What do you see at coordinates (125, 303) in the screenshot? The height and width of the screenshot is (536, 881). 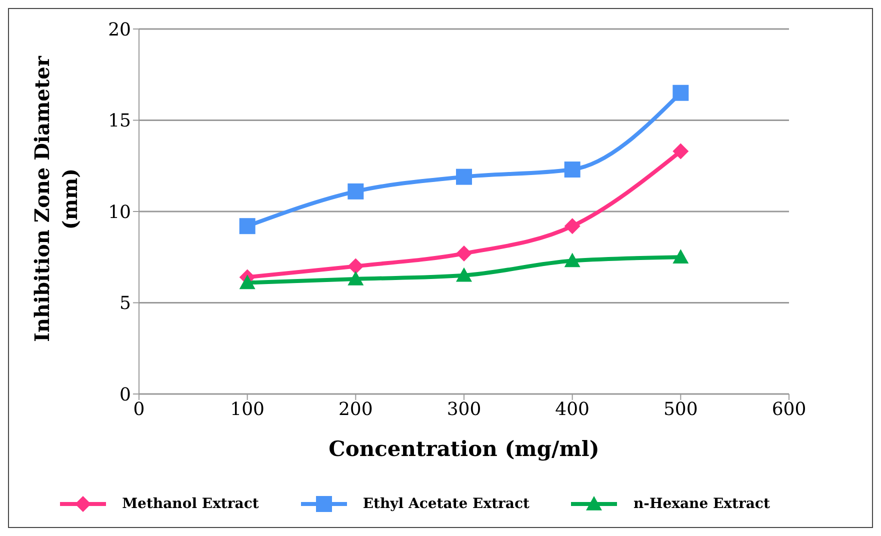 I see `y-tick-label: 5` at bounding box center [125, 303].